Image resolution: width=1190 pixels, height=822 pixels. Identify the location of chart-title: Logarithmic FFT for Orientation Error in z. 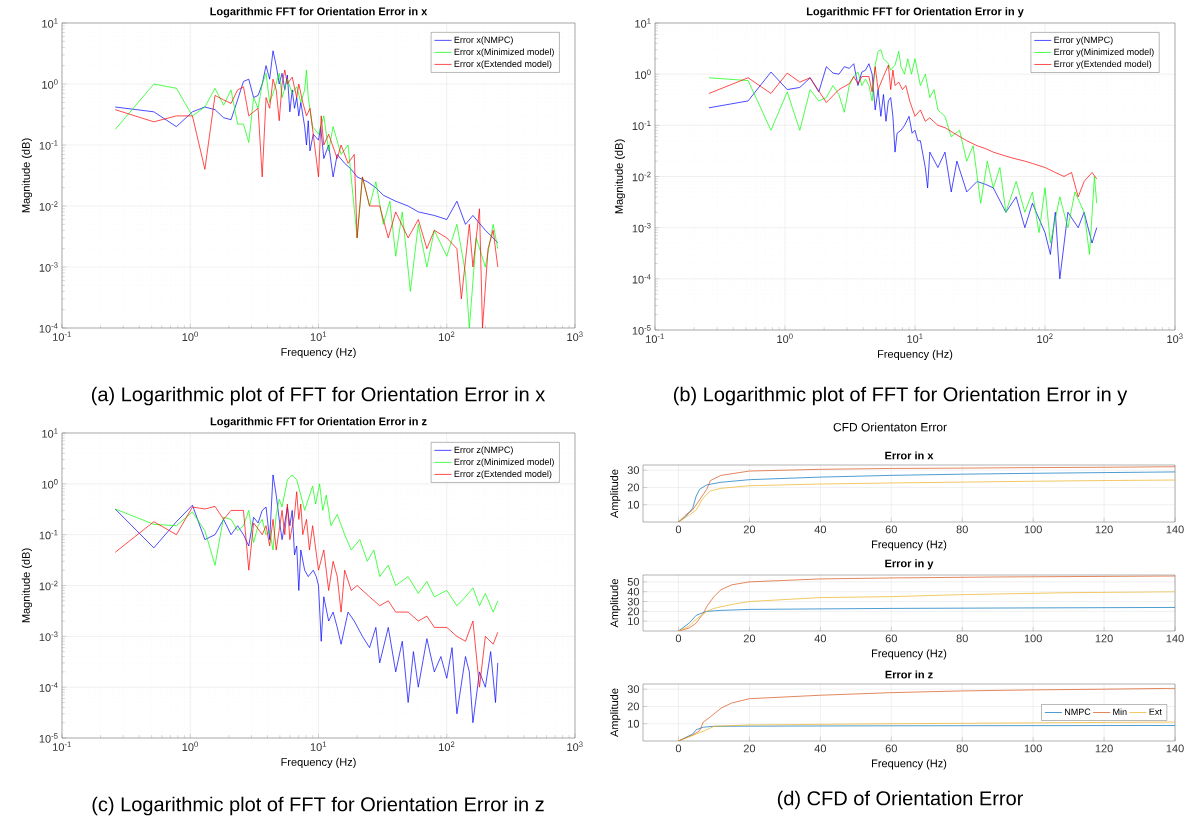
(318, 422).